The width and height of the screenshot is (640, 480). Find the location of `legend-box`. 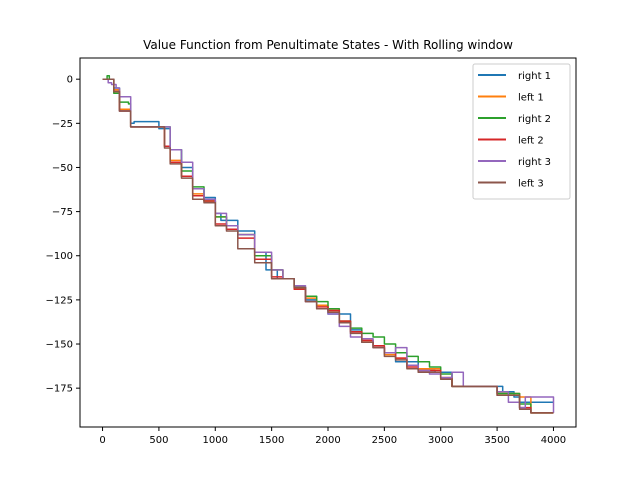

legend-box is located at coordinates (521, 131).